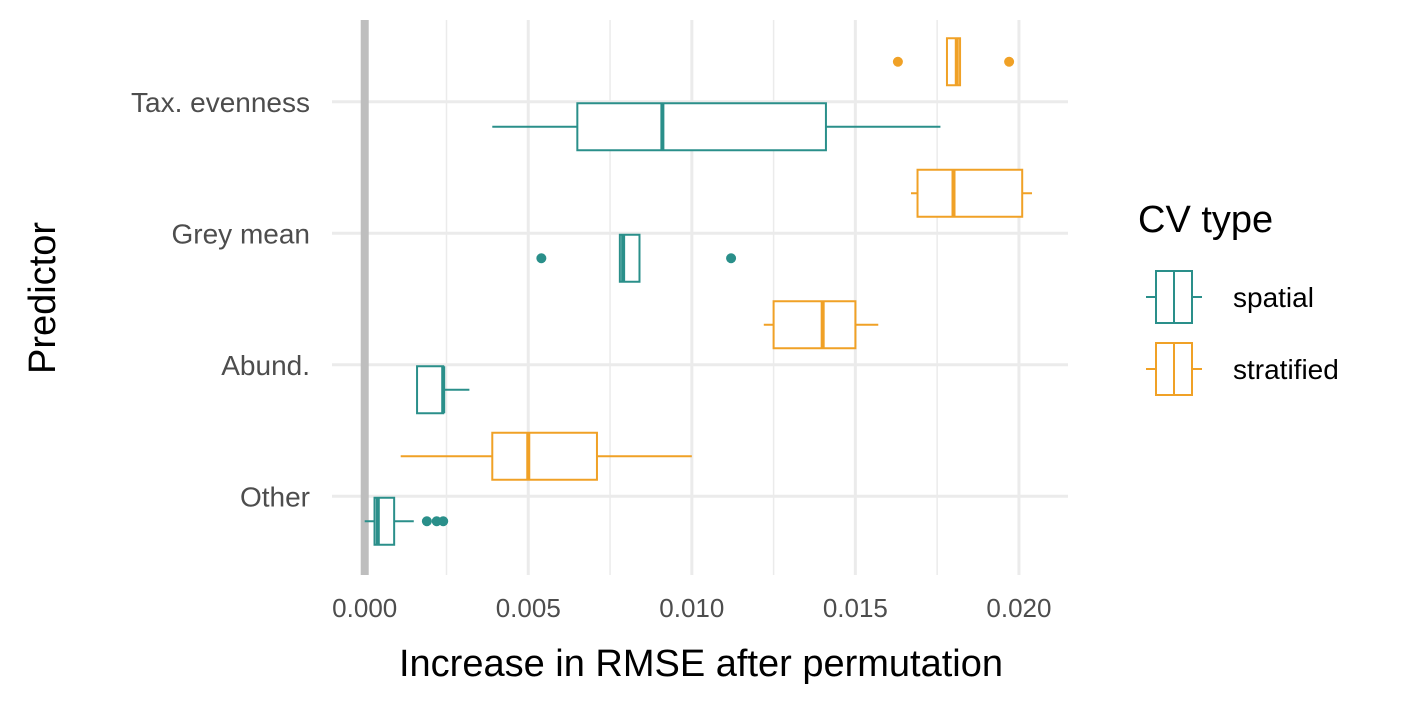 This screenshot has height=708, width=1417. I want to click on legend-title: CV type, so click(1205, 220).